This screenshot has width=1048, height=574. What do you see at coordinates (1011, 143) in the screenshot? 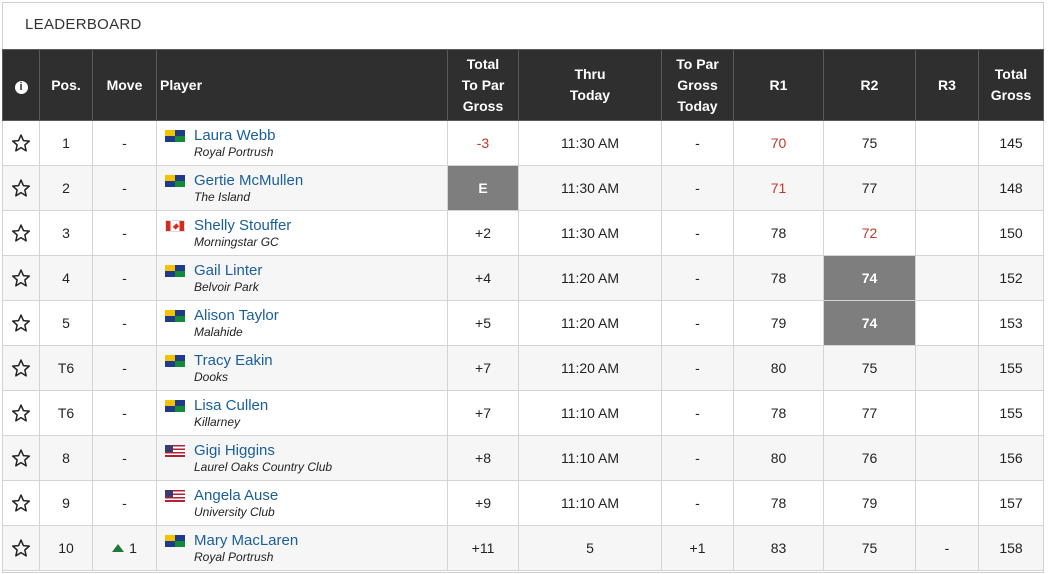
I see `total-gross-cell: 145` at bounding box center [1011, 143].